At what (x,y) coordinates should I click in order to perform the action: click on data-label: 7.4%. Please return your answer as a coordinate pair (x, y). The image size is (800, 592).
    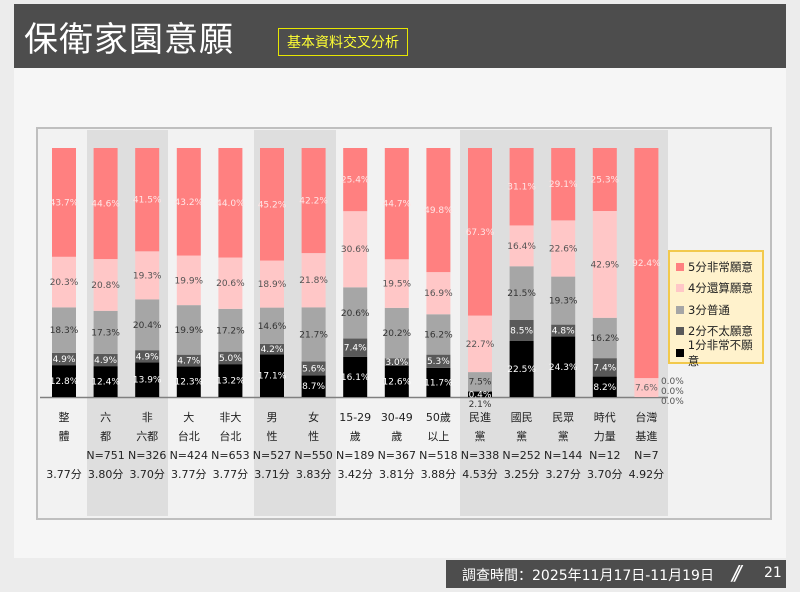
    Looking at the image, I should click on (355, 349).